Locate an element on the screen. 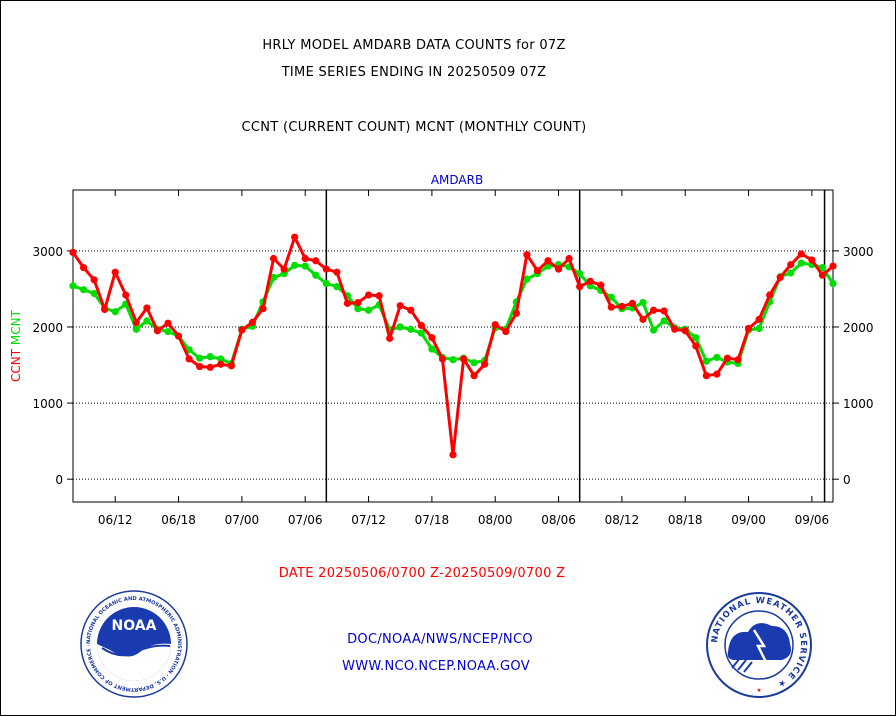 The width and height of the screenshot is (896, 716). ytick-label-left: 3000 is located at coordinates (47, 252).